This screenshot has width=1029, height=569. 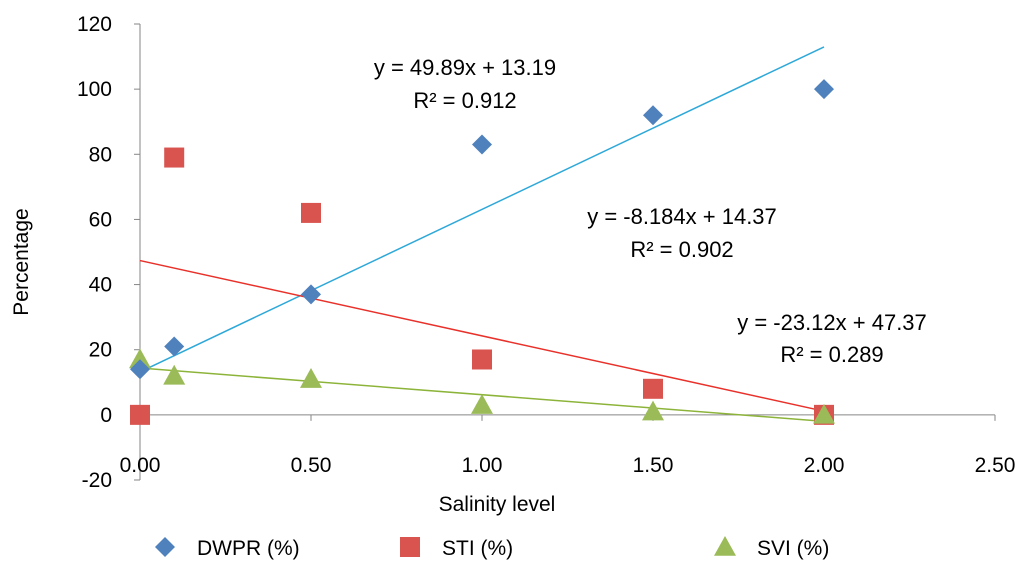 I want to click on y-tick-label: 60, so click(x=100, y=219).